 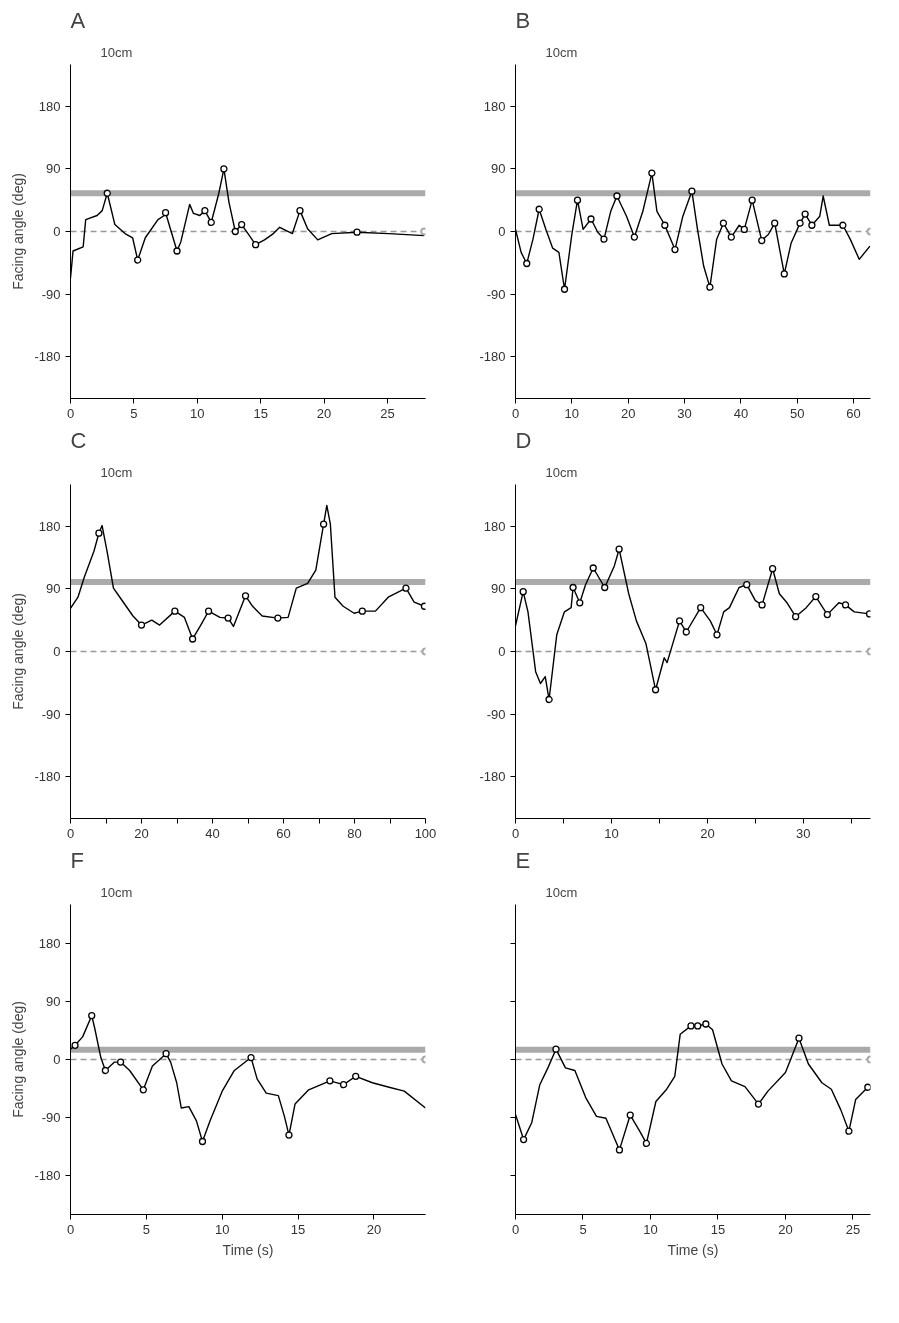 I want to click on chart-title: E, so click(x=523, y=860).